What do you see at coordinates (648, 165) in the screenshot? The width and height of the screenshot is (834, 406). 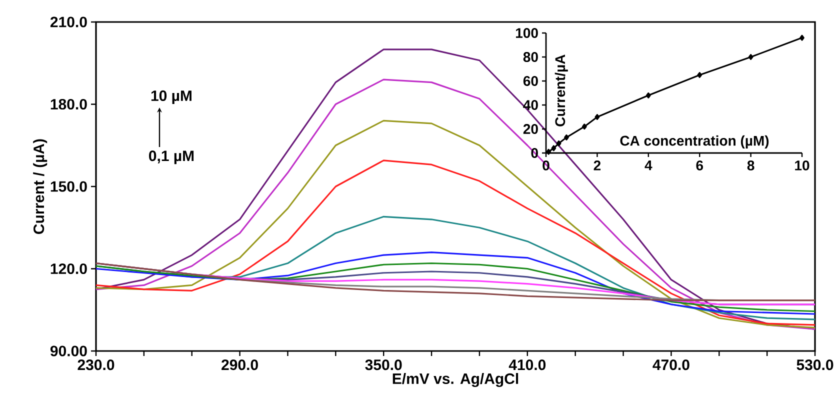 I see `x-tick-label: 4` at bounding box center [648, 165].